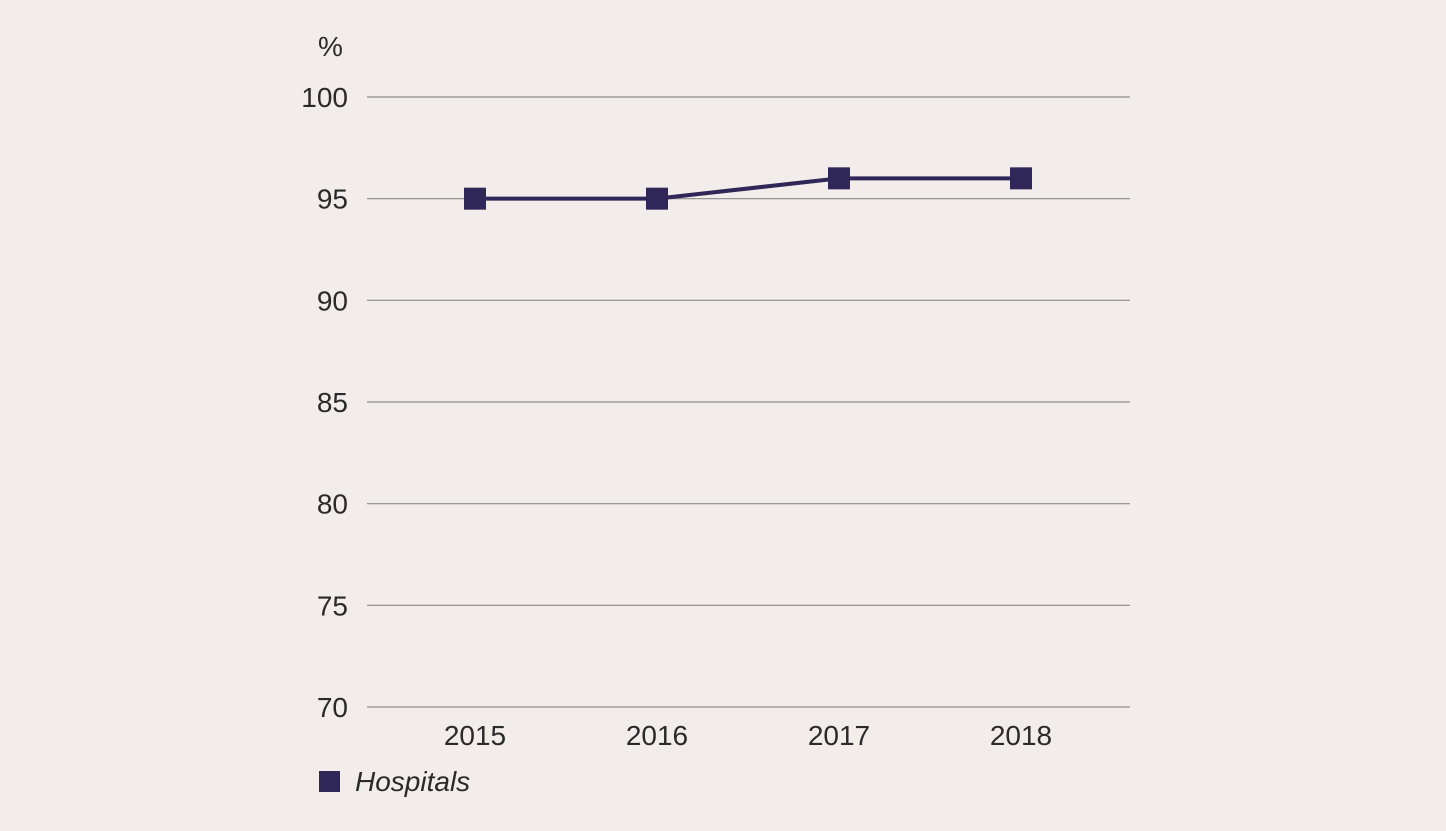 The width and height of the screenshot is (1446, 831). What do you see at coordinates (332, 199) in the screenshot?
I see `y-tick-label: 95` at bounding box center [332, 199].